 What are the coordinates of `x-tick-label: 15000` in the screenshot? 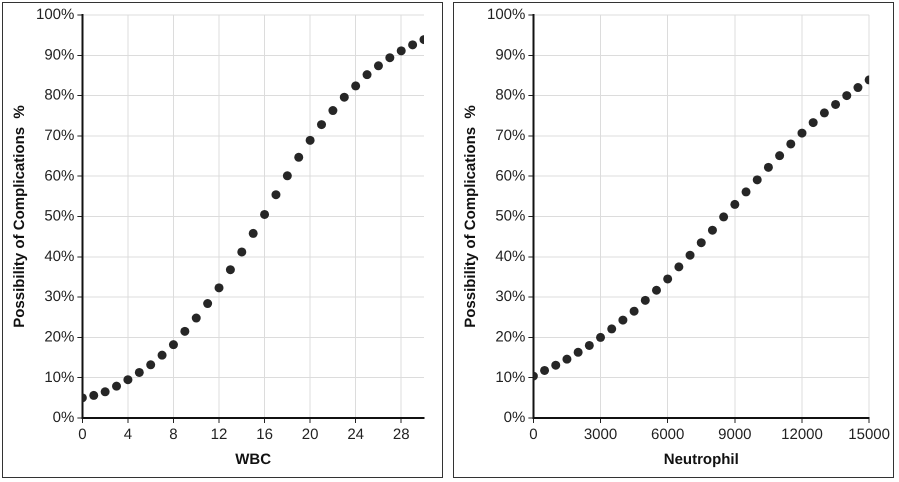 It's located at (869, 435).